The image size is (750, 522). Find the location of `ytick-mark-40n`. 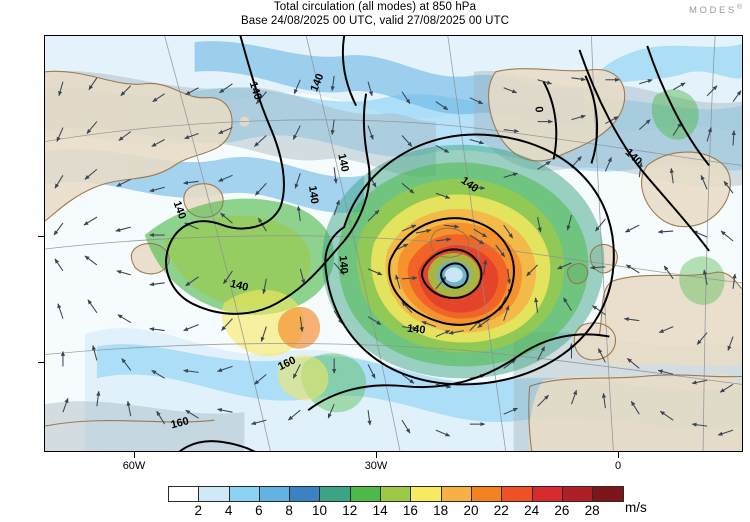

ytick-mark-40n is located at coordinates (41, 237).